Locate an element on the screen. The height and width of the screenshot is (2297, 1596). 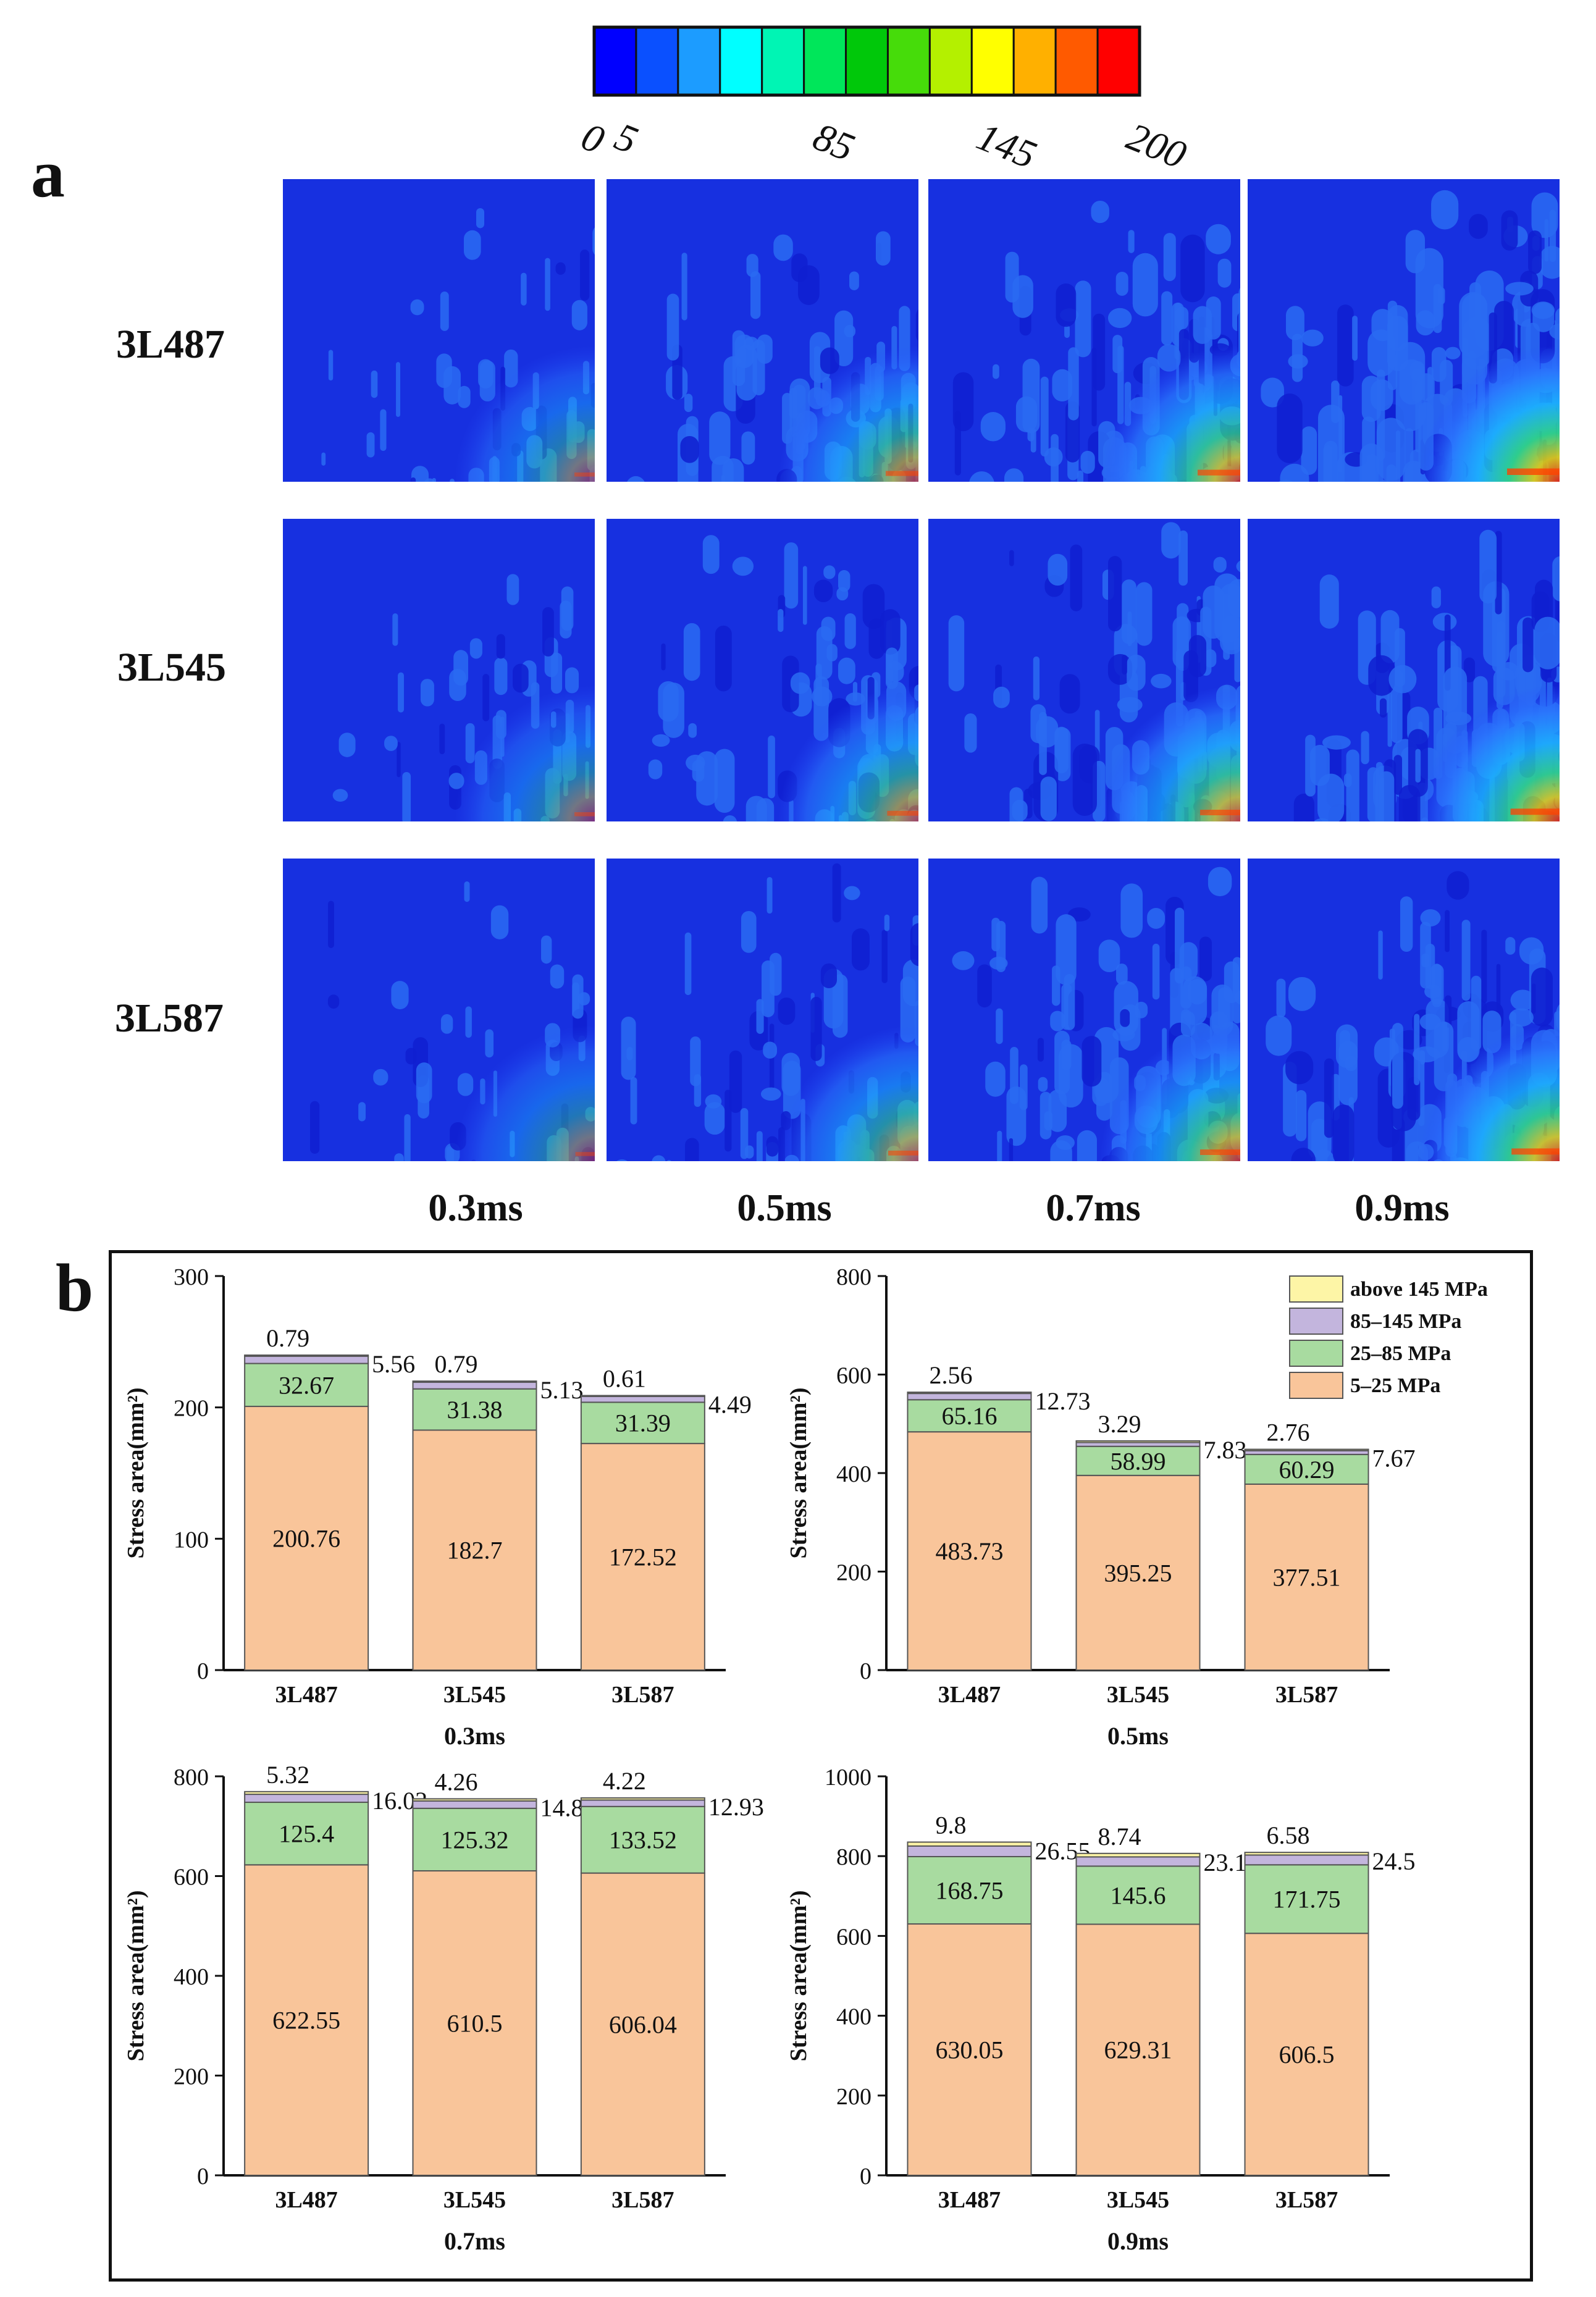
time-label-0-9ms: 0.9ms is located at coordinates (1402, 1208).